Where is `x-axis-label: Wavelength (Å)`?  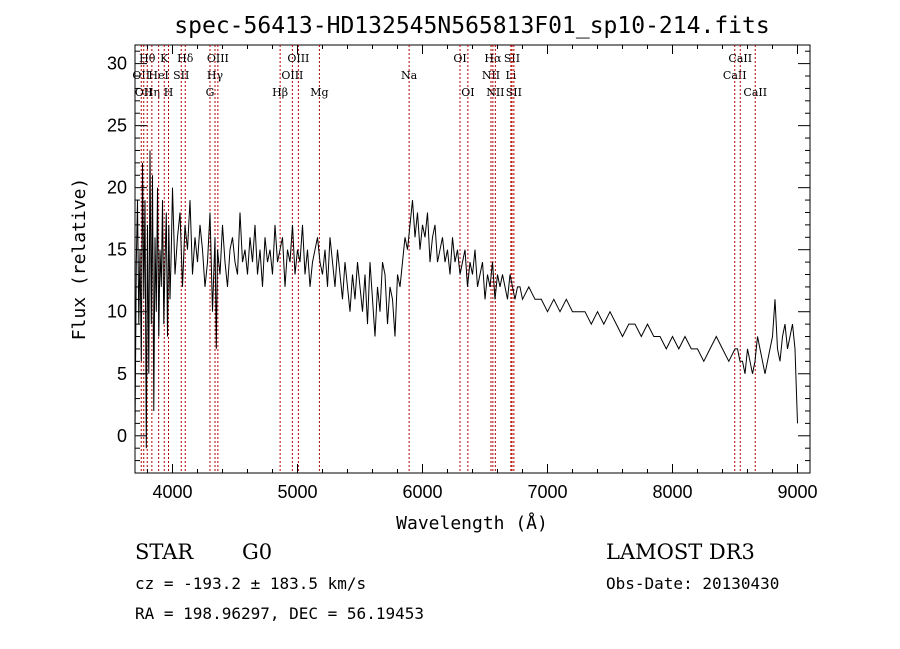 x-axis-label: Wavelength (Å) is located at coordinates (472, 523).